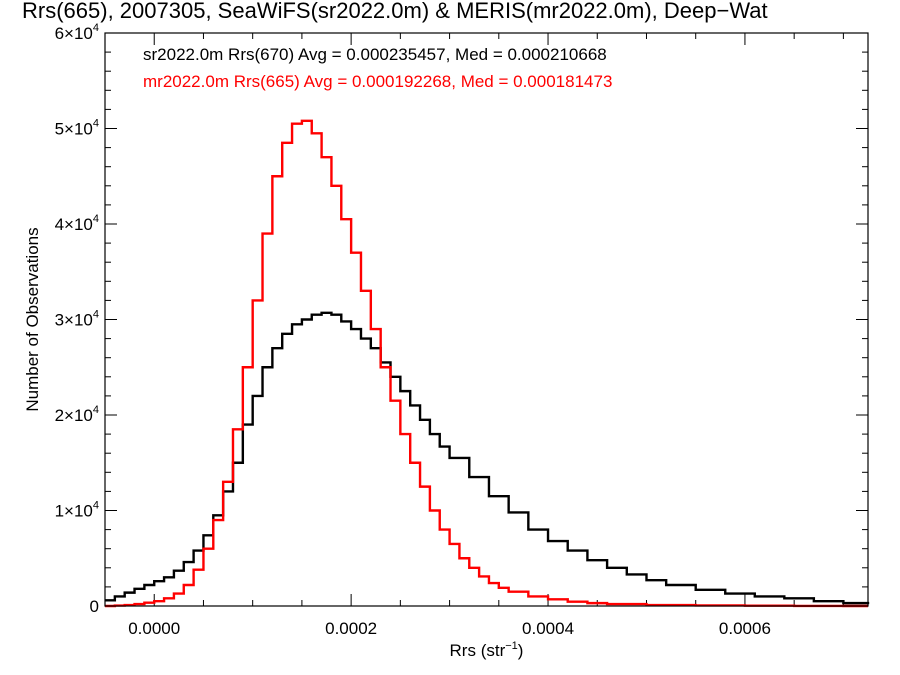 This screenshot has height=675, width=900. I want to click on x-axis-label-main: Rrs (str, so click(478, 650).